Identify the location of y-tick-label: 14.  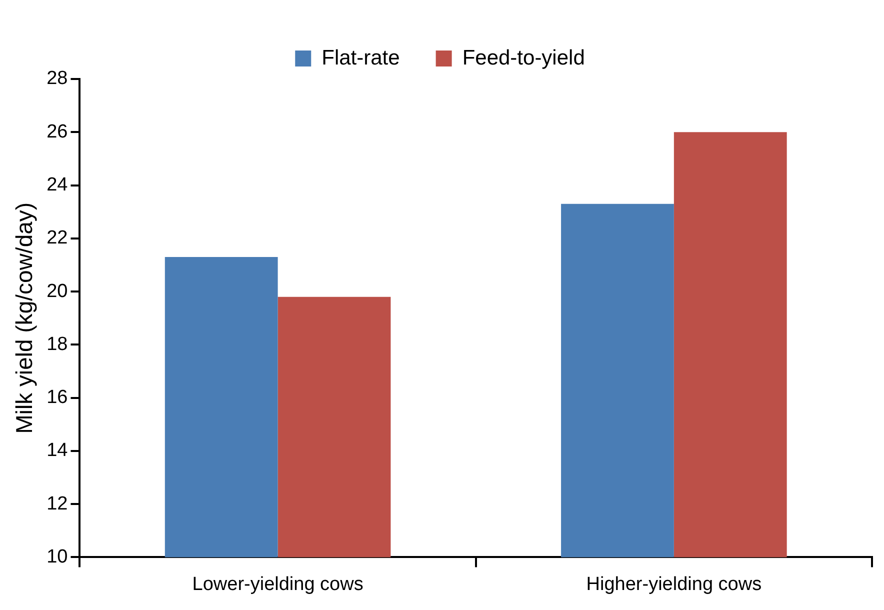
(57, 451).